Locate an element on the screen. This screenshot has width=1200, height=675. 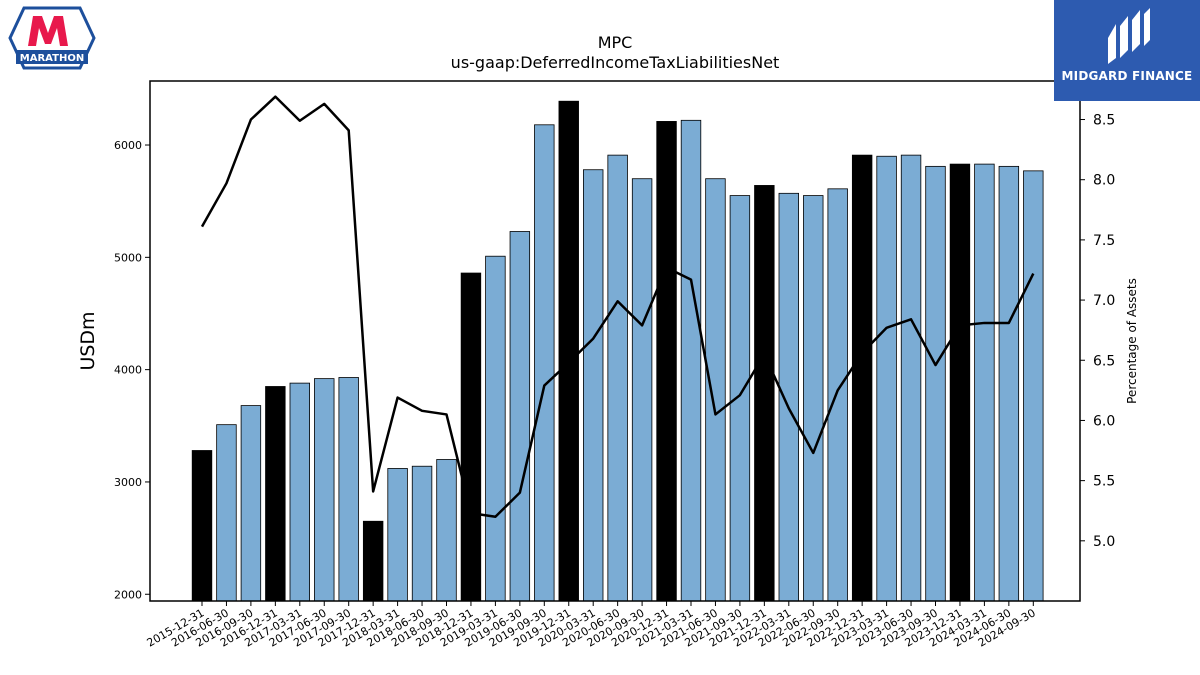
y-tick-label: 4000 is located at coordinates (128, 370).